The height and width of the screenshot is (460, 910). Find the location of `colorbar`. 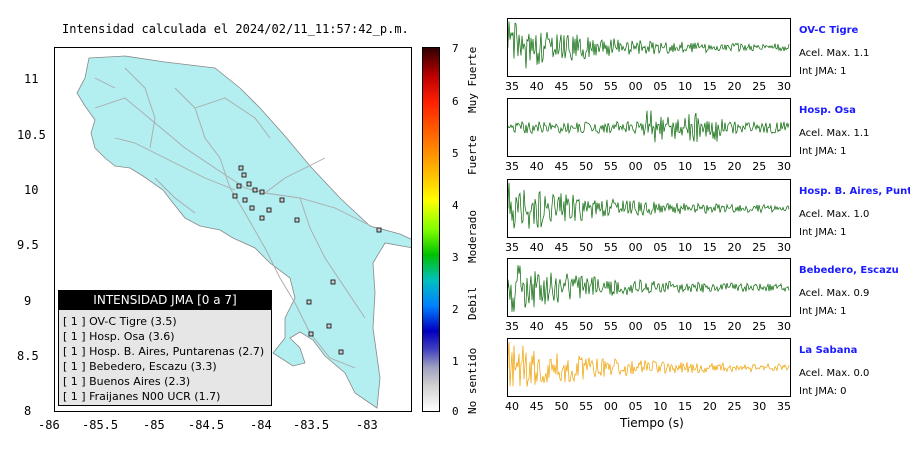

colorbar is located at coordinates (431, 229).